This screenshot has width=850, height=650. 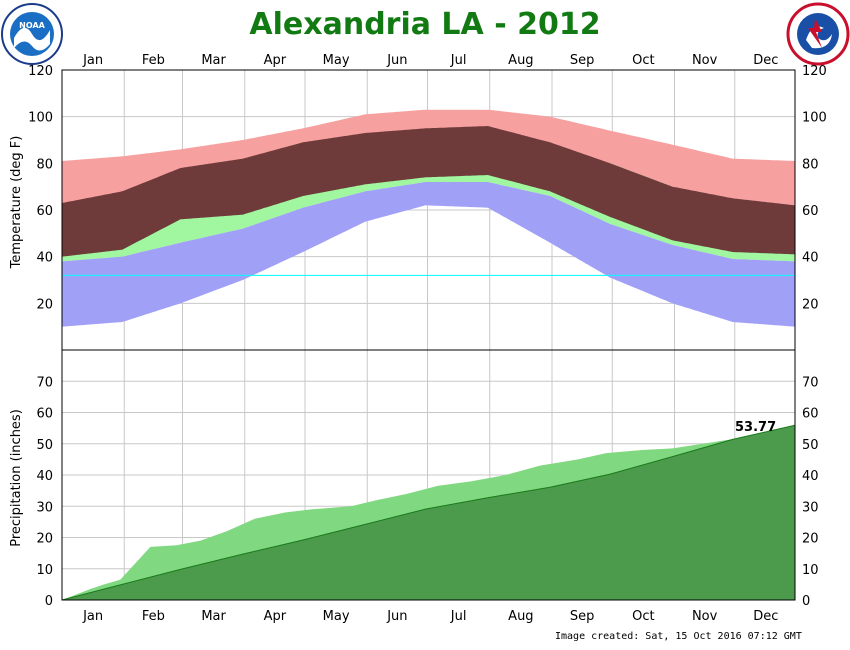 What do you see at coordinates (44, 539) in the screenshot?
I see `precip-tick-left: 20` at bounding box center [44, 539].